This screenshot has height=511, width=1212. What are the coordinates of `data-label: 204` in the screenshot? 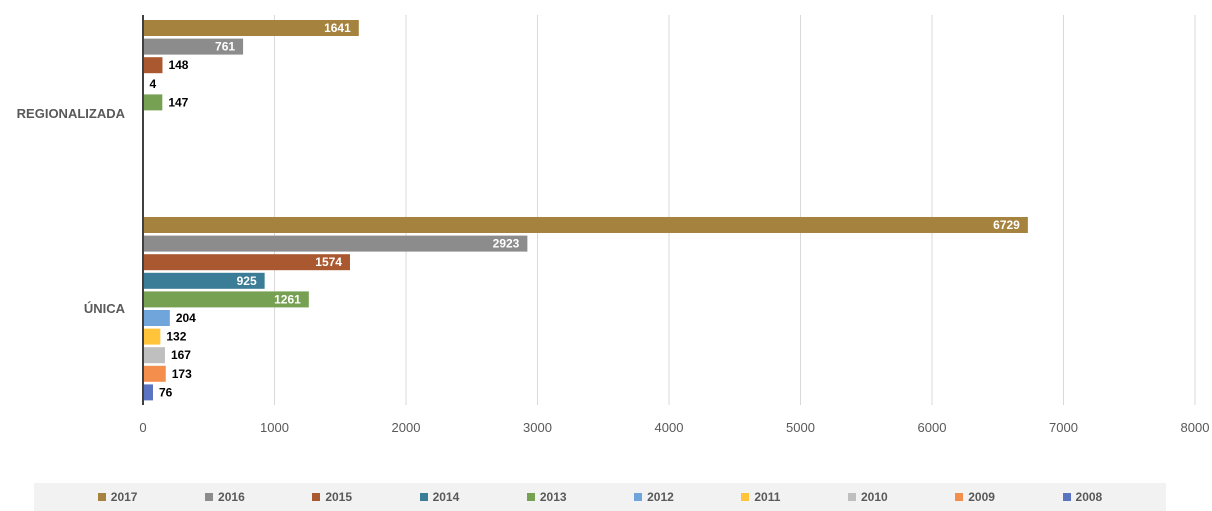 It's located at (186, 318).